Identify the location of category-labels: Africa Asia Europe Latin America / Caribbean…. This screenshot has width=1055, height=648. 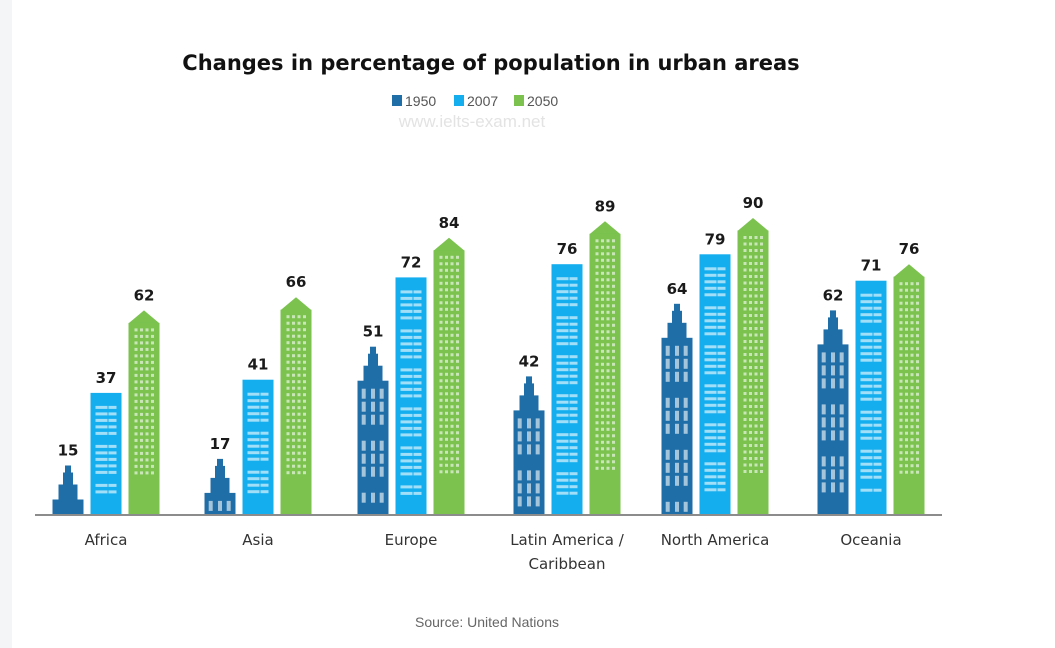
(493, 552).